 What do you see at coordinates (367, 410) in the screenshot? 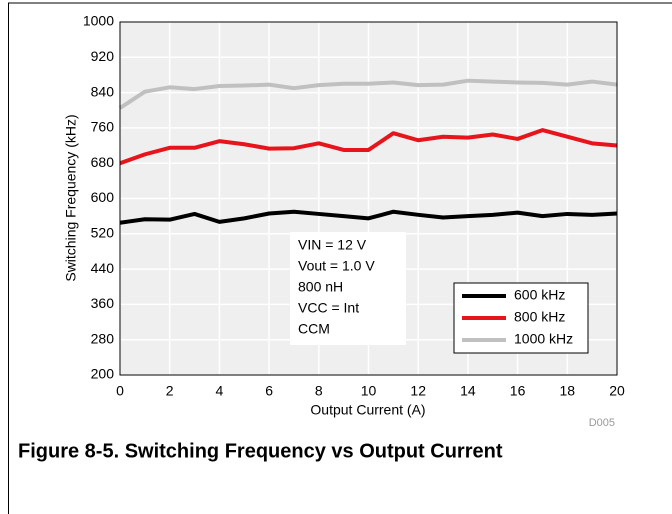
I see `x-axis-label: Output Current (A)` at bounding box center [367, 410].